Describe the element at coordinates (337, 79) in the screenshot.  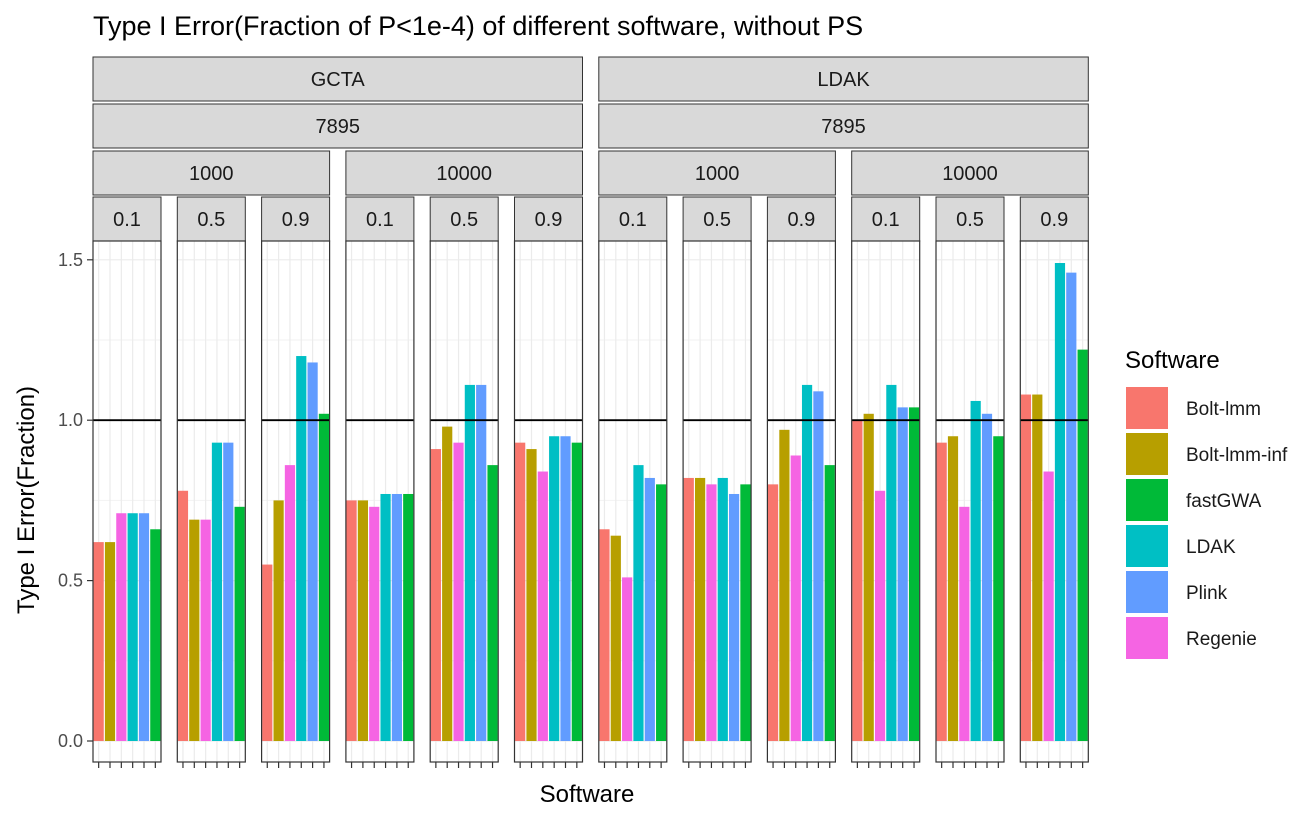
I see `strip-group-bg` at that location.